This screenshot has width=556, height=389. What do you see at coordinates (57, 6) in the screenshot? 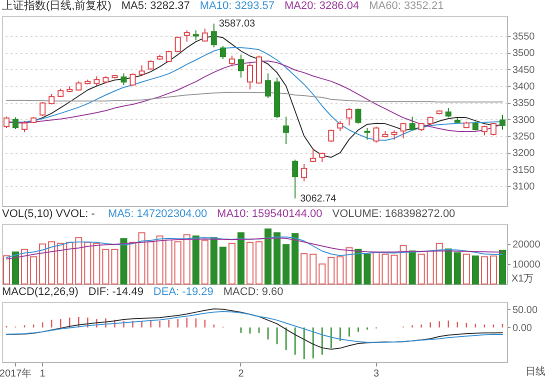
I see `chart-title: 上证指数(日线,前复权)` at bounding box center [57, 6].